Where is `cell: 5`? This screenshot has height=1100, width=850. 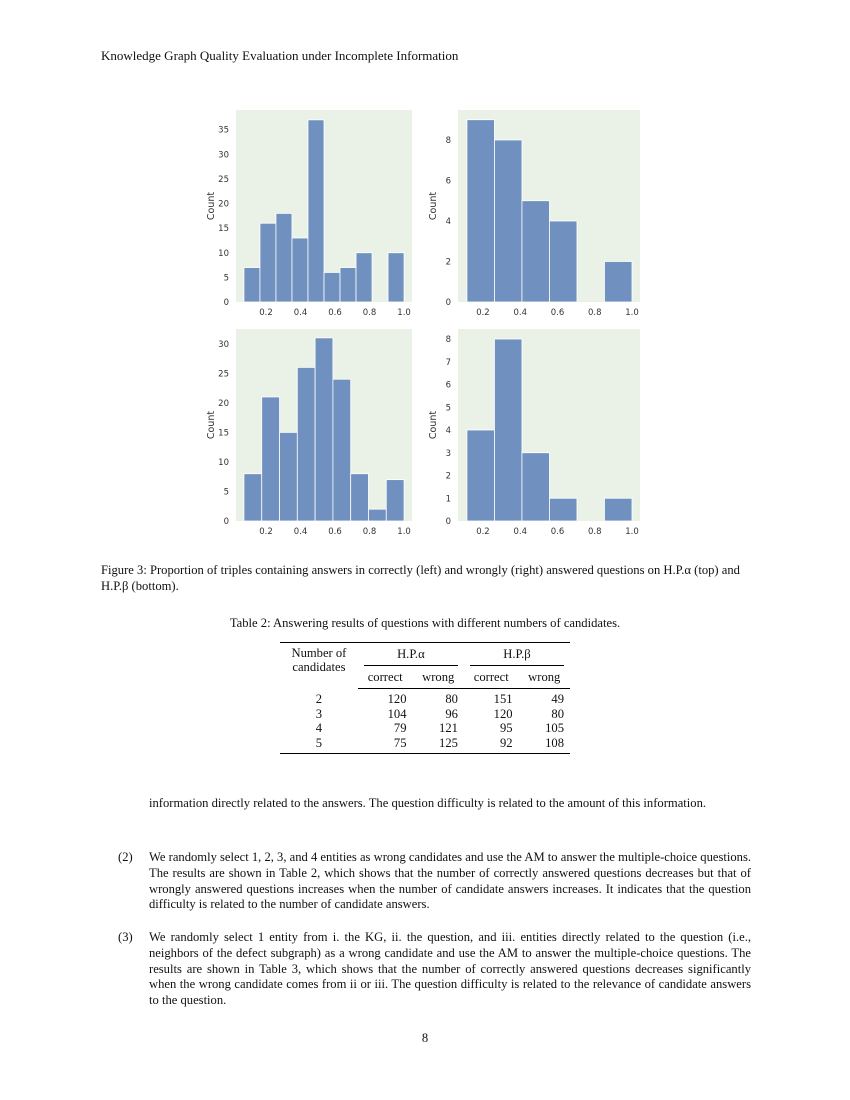
cell: 5 is located at coordinates (319, 742).